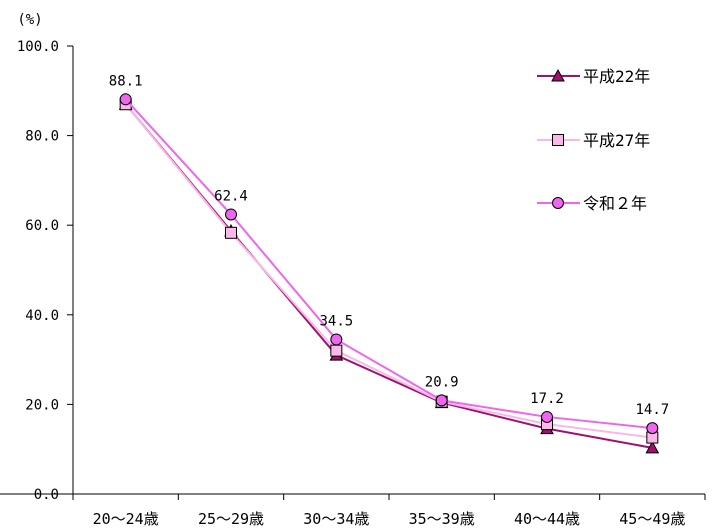 The width and height of the screenshot is (712, 531). What do you see at coordinates (126, 519) in the screenshot?
I see `x-tick-label: 20～24歳` at bounding box center [126, 519].